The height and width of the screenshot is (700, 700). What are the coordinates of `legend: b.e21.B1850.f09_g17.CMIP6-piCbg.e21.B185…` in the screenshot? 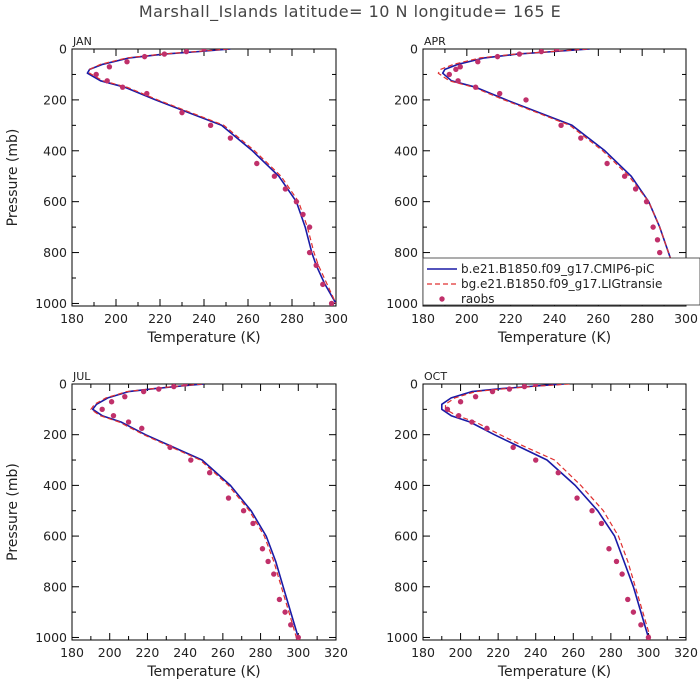 It's located at (561, 281).